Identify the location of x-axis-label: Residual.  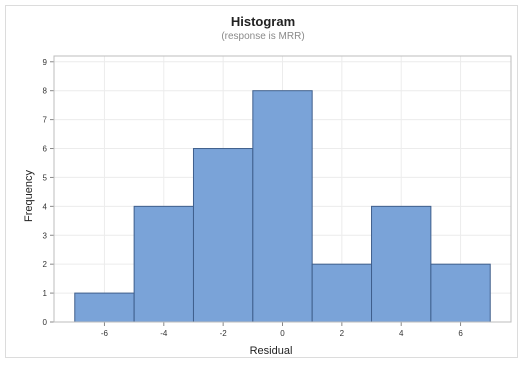
(271, 351).